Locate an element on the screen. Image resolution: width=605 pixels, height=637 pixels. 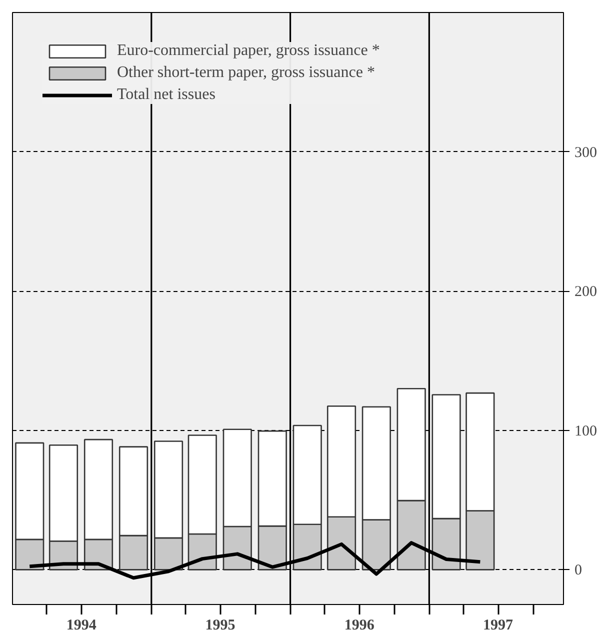
x-tick-label: 1997 is located at coordinates (498, 626).